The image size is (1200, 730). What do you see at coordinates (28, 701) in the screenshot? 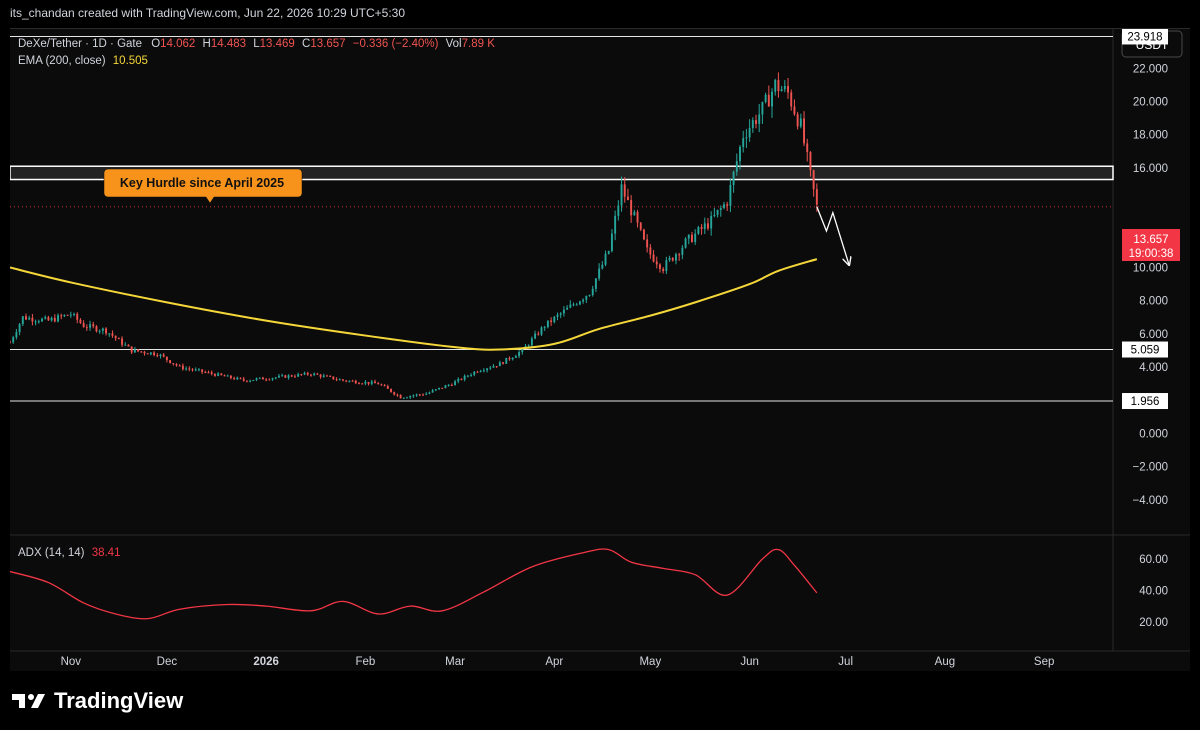
I see `tradingview-logo-icon` at bounding box center [28, 701].